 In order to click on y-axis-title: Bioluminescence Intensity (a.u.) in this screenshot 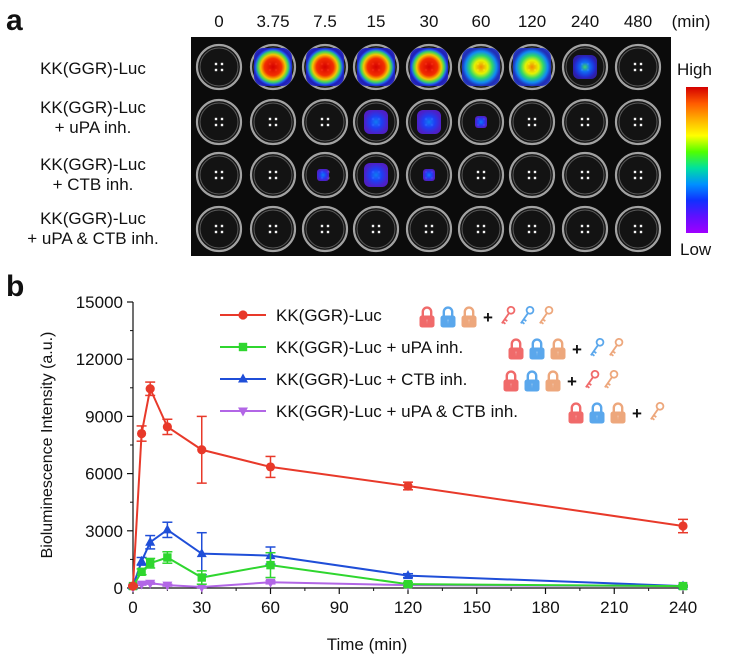, I will do `click(47, 445)`.